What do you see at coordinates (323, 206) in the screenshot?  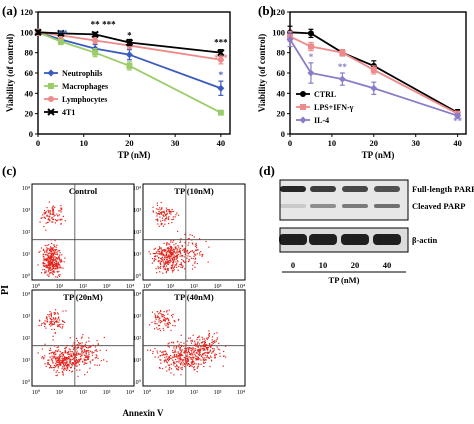 I see `band-cleaved-parp` at bounding box center [323, 206].